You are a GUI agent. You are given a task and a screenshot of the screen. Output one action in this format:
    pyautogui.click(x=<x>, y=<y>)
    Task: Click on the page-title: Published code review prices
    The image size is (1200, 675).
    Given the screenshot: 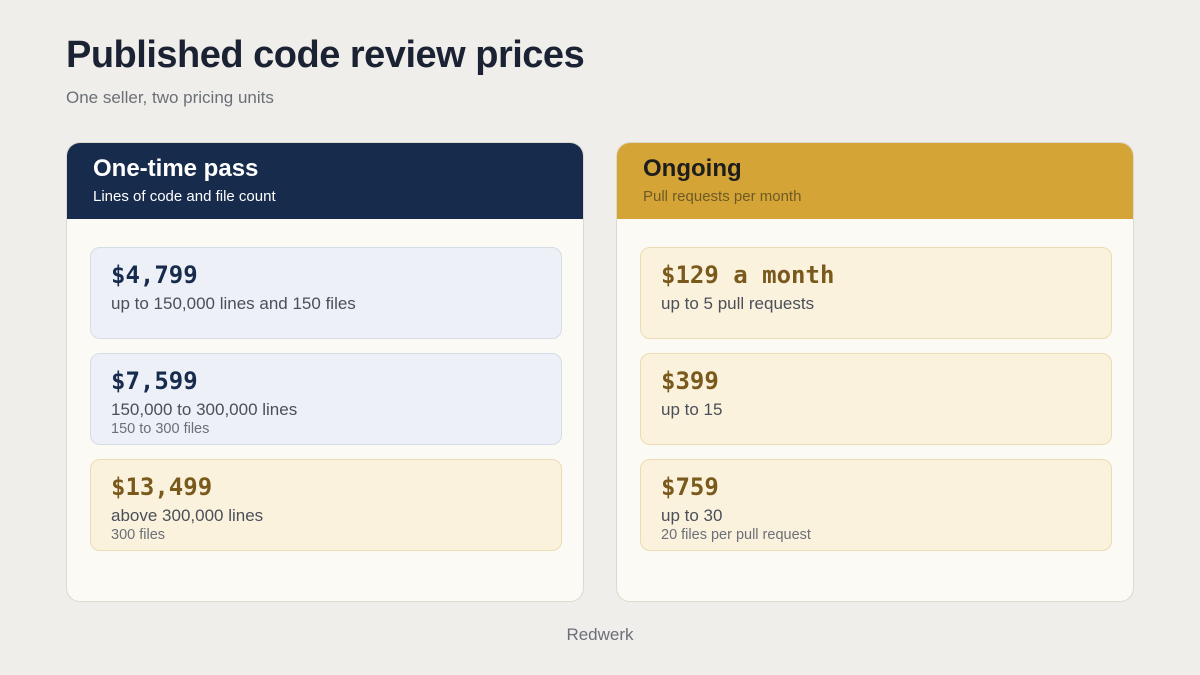 What is the action you would take?
    pyautogui.click(x=325, y=55)
    